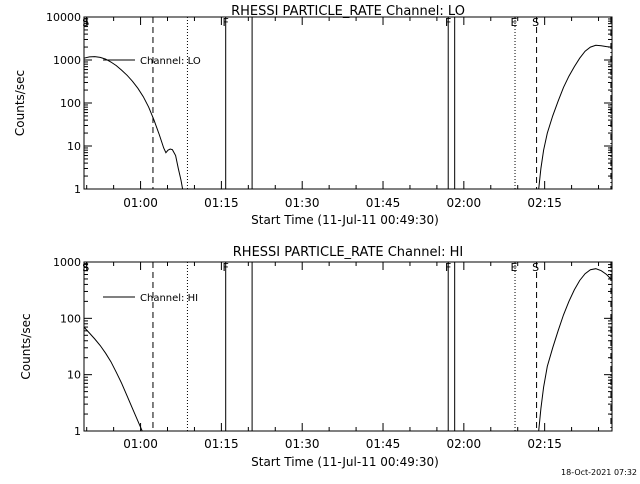 This screenshot has width=640, height=484. Describe the element at coordinates (169, 298) in the screenshot. I see `legend-label: Channel: HI` at that location.